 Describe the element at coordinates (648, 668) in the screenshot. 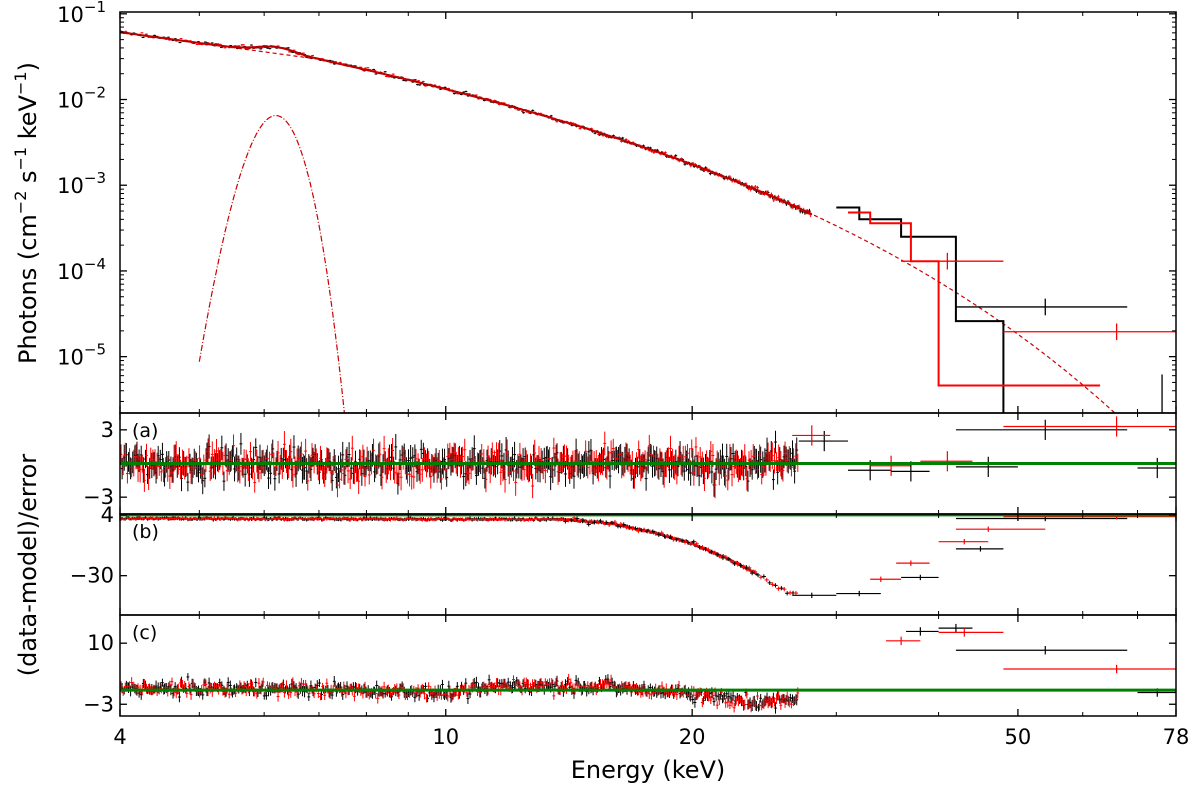

I see `residual-plot-c` at that location.